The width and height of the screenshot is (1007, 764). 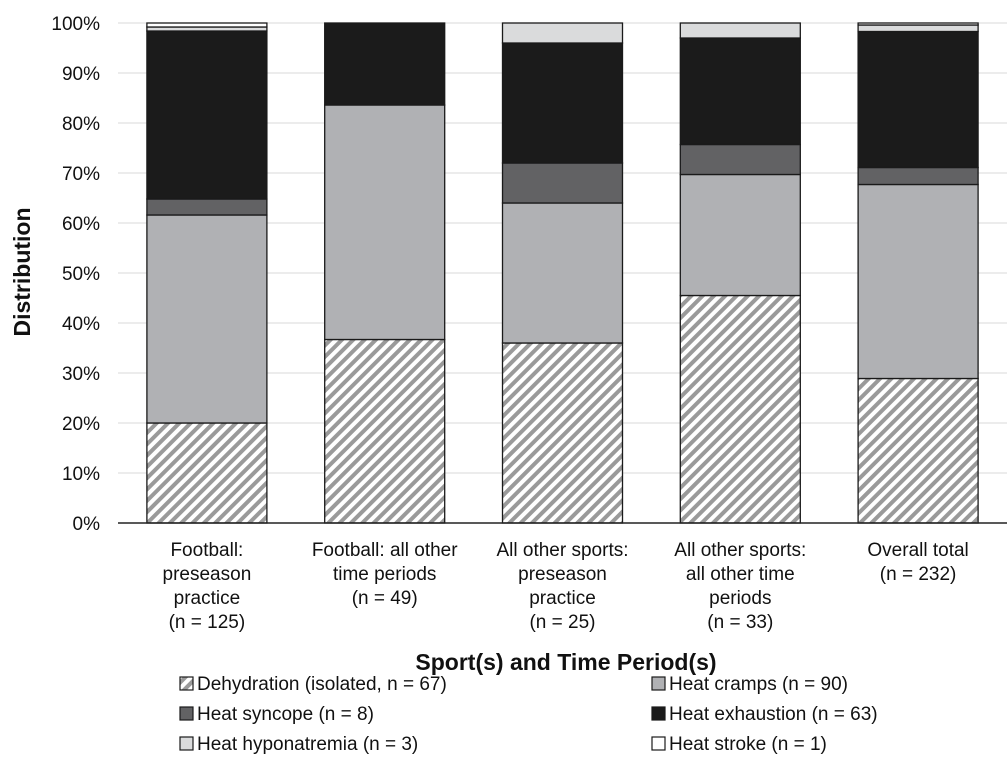 I want to click on y-tick-label: 10%, so click(x=81, y=474).